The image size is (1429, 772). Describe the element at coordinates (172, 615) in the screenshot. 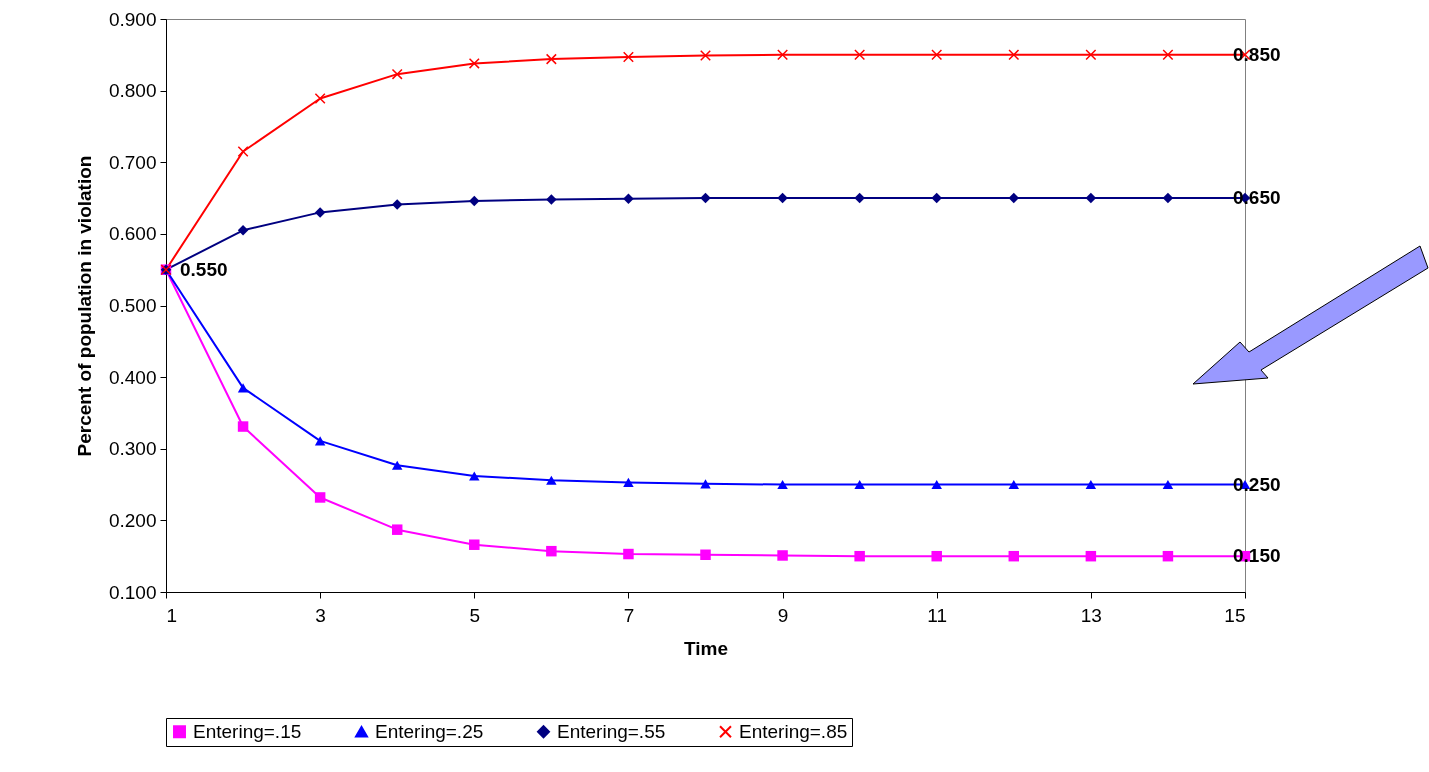

I see `x-tick-label: 1` at that location.